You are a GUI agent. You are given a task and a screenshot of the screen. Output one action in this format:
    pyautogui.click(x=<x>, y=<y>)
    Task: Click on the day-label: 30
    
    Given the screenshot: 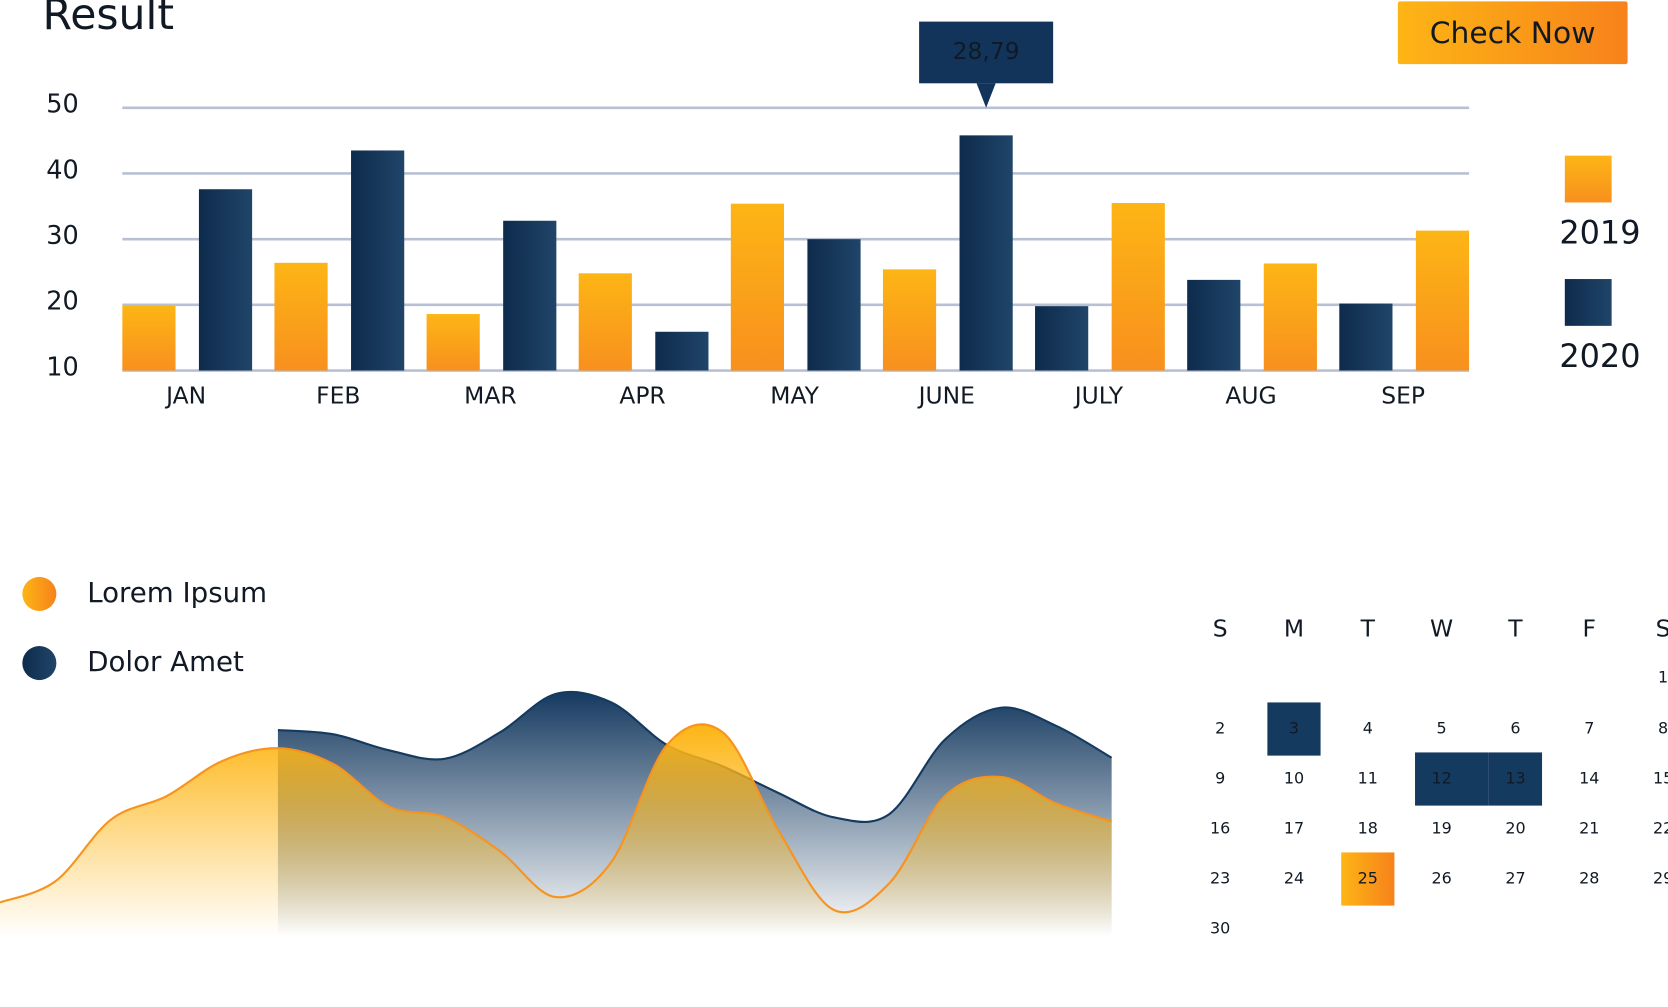 What is the action you would take?
    pyautogui.click(x=1220, y=928)
    